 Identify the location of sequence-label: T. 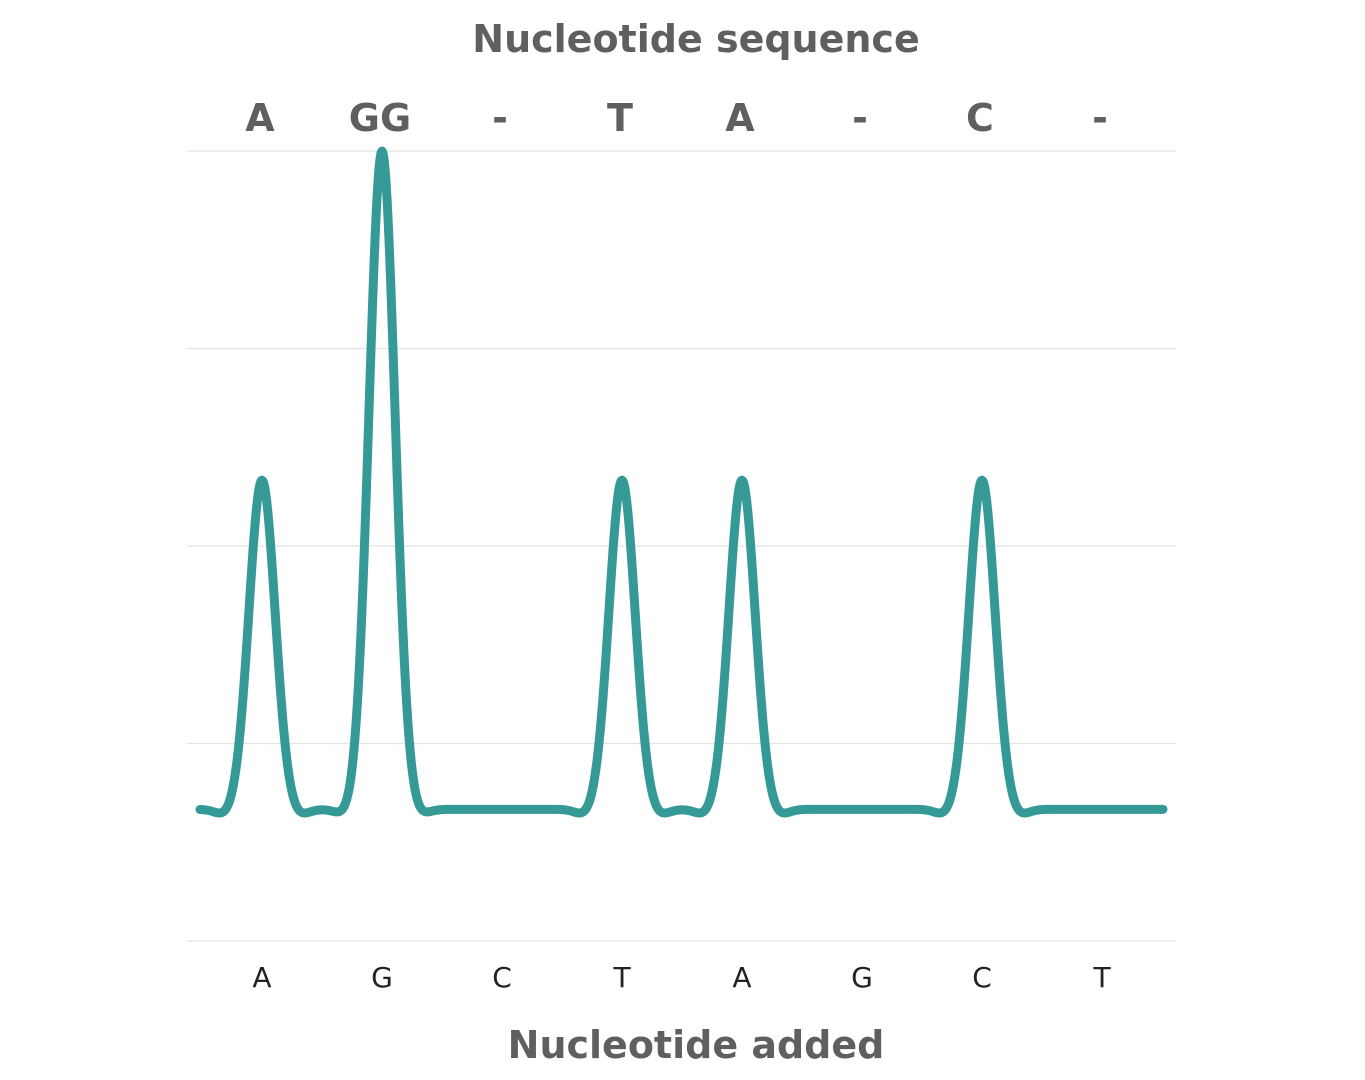
(620, 118).